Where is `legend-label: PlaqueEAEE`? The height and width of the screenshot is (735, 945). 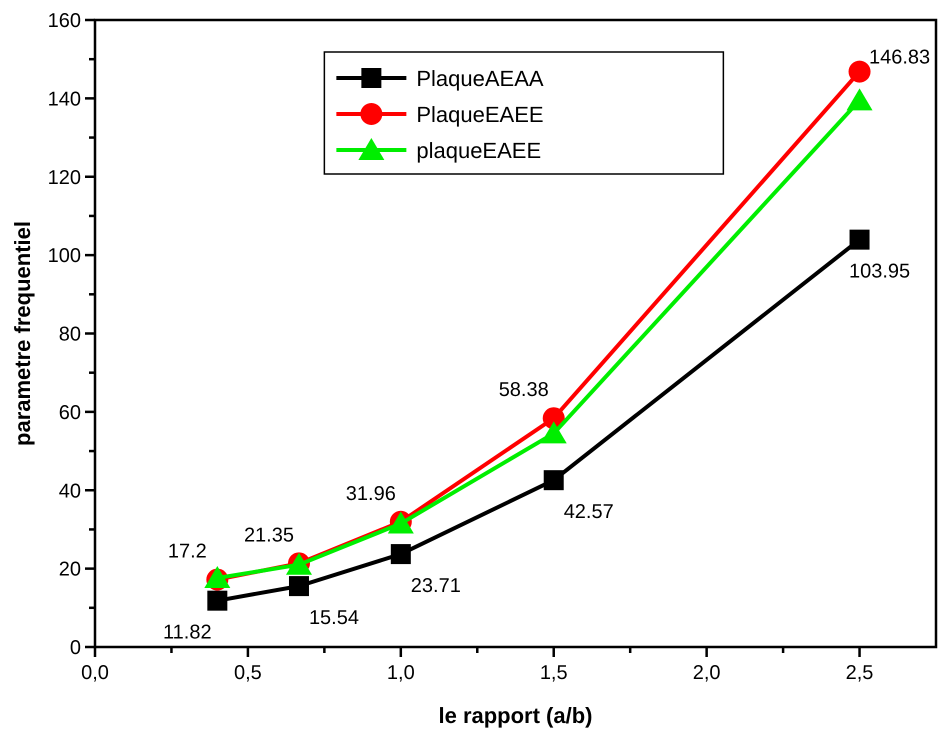 legend-label: PlaqueEAEE is located at coordinates (480, 114).